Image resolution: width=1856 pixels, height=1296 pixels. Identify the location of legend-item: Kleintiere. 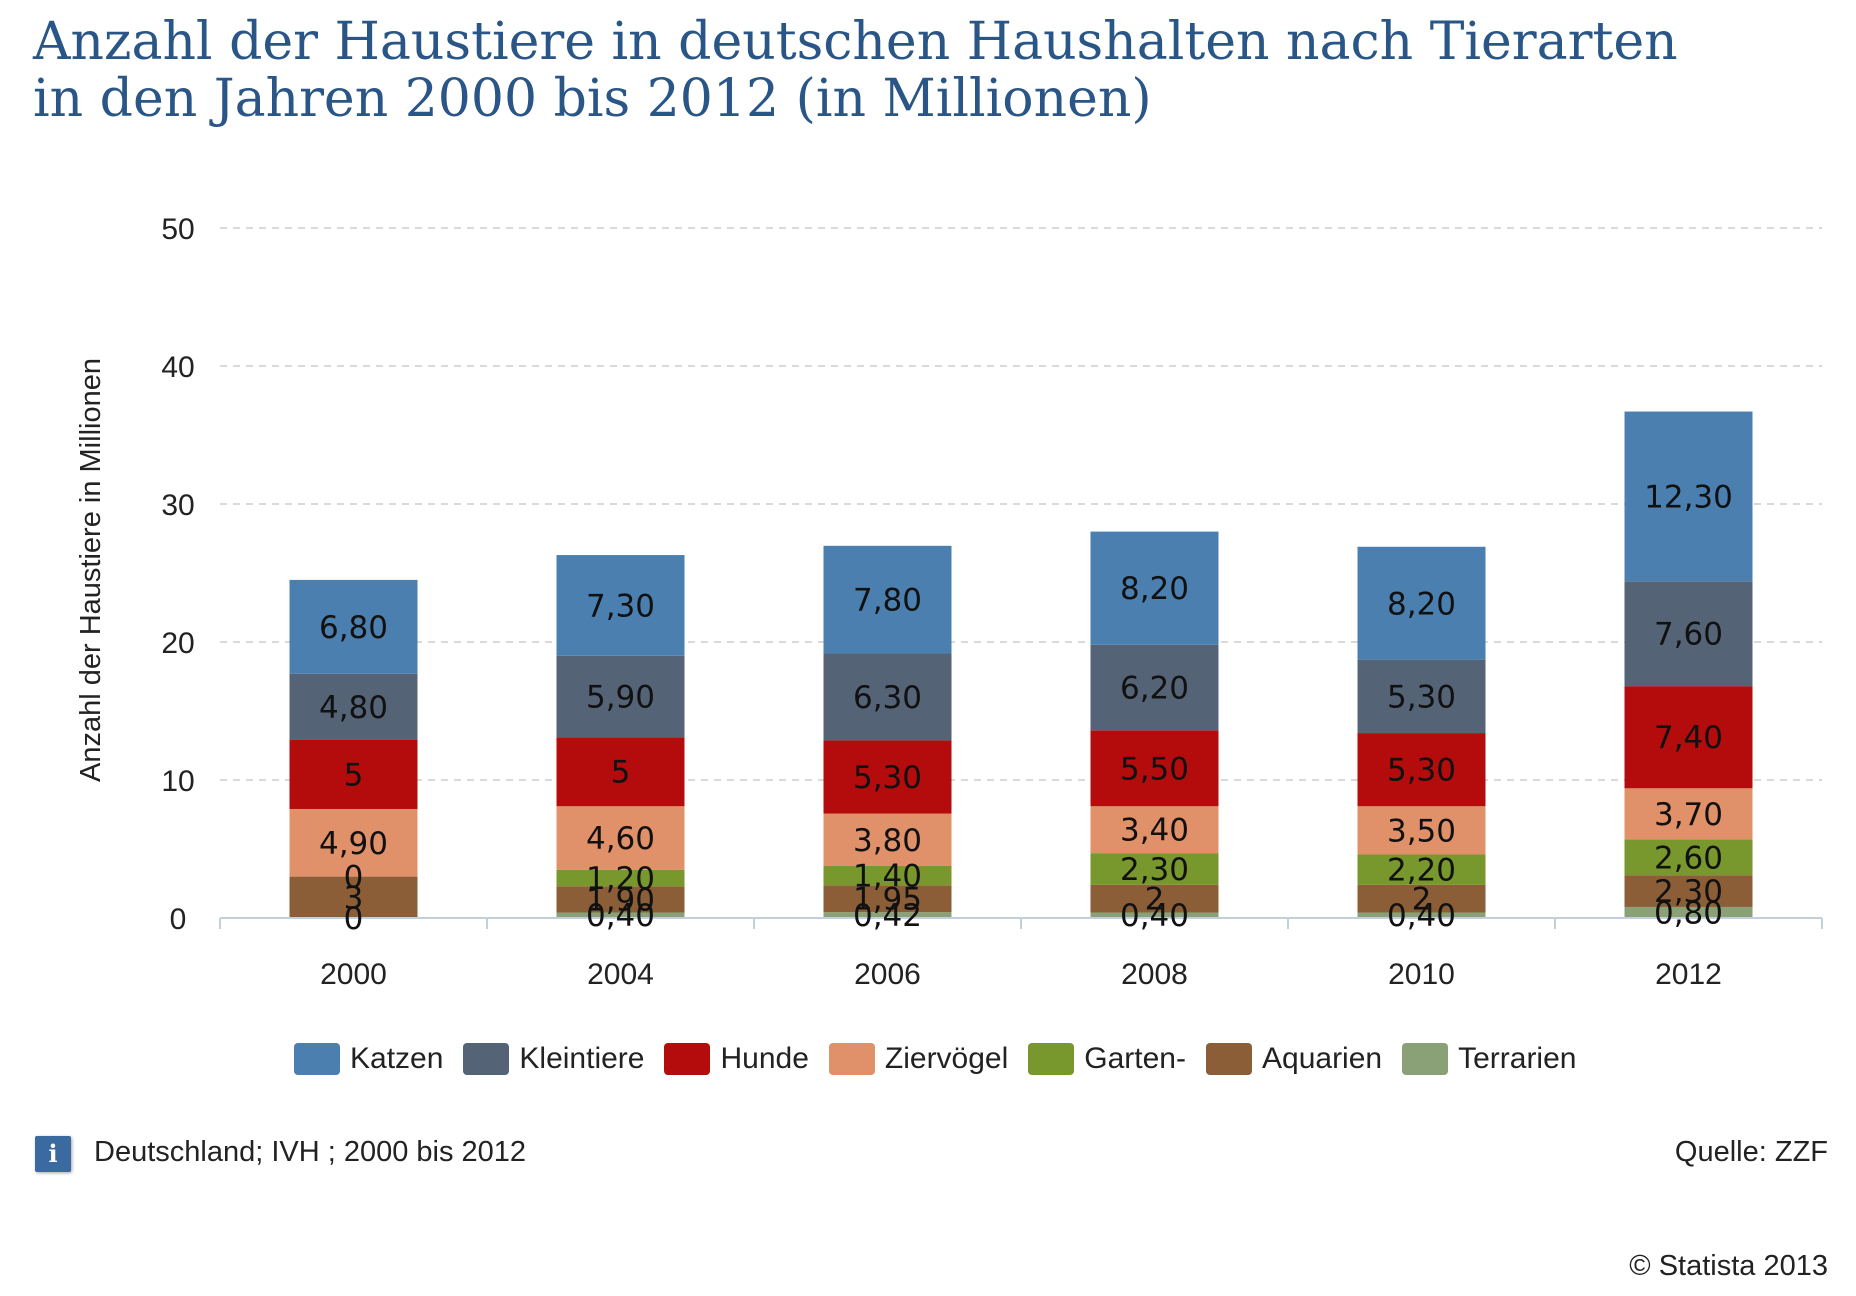
(553, 1059).